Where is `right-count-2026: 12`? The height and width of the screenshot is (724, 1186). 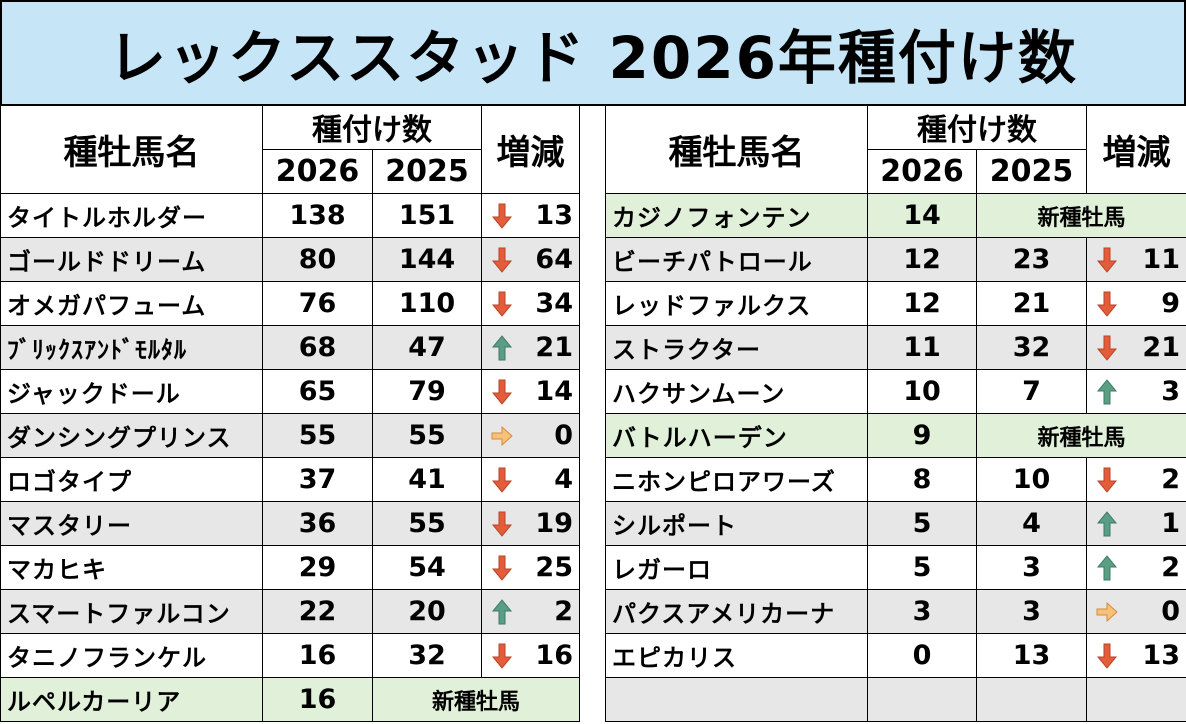 right-count-2026: 12 is located at coordinates (922, 303).